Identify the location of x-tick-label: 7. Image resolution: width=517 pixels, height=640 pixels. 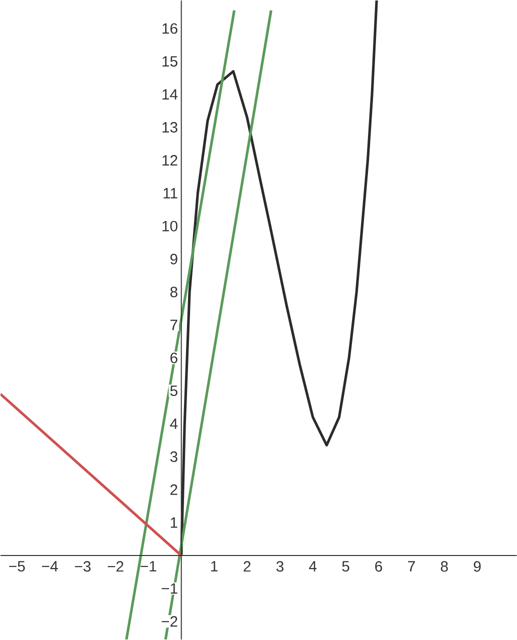
(411, 566).